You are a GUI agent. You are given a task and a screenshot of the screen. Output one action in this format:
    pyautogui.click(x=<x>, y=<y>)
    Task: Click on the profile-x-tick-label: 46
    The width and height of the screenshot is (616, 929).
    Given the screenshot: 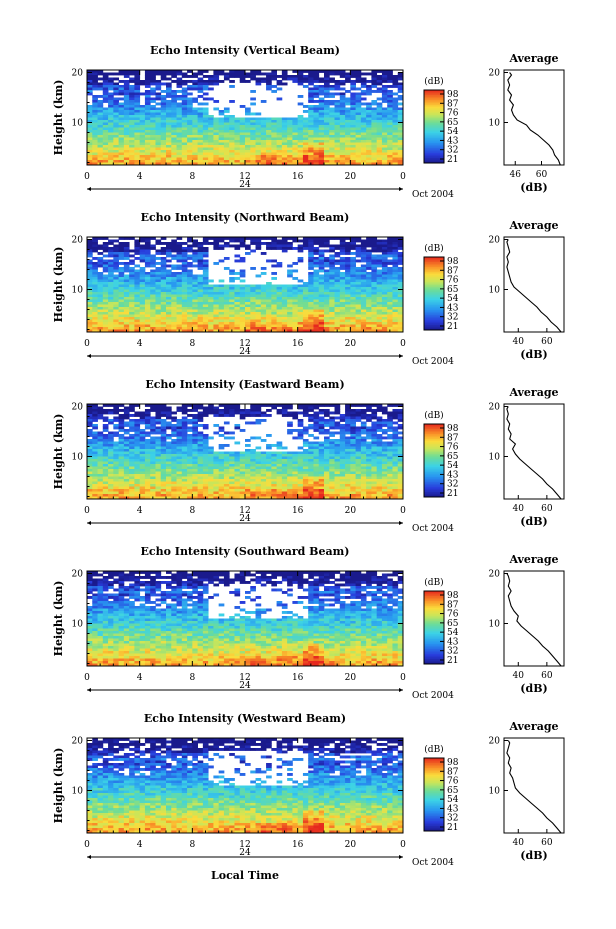 What is the action you would take?
    pyautogui.click(x=516, y=175)
    